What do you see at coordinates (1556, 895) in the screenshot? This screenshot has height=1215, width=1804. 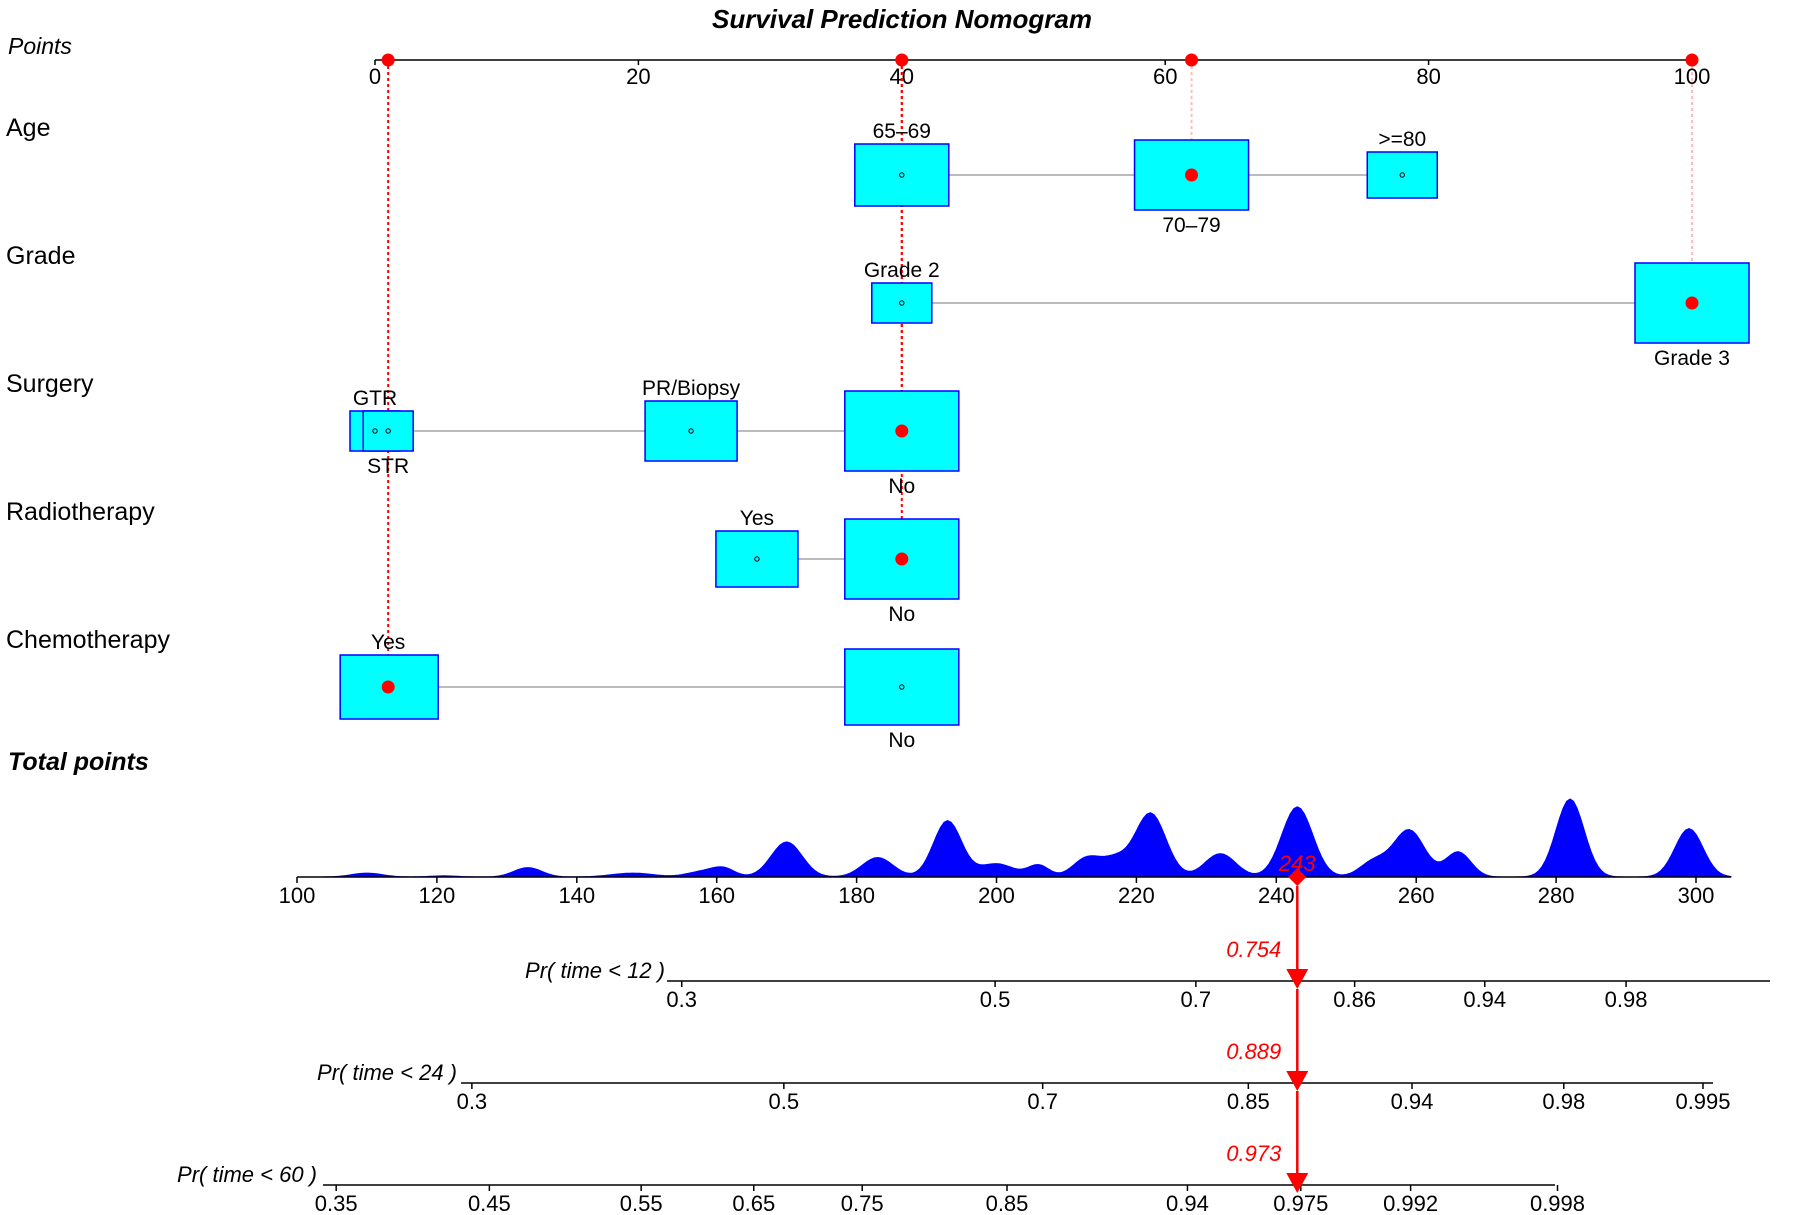 I see `total-points-tick-label: 280` at bounding box center [1556, 895].